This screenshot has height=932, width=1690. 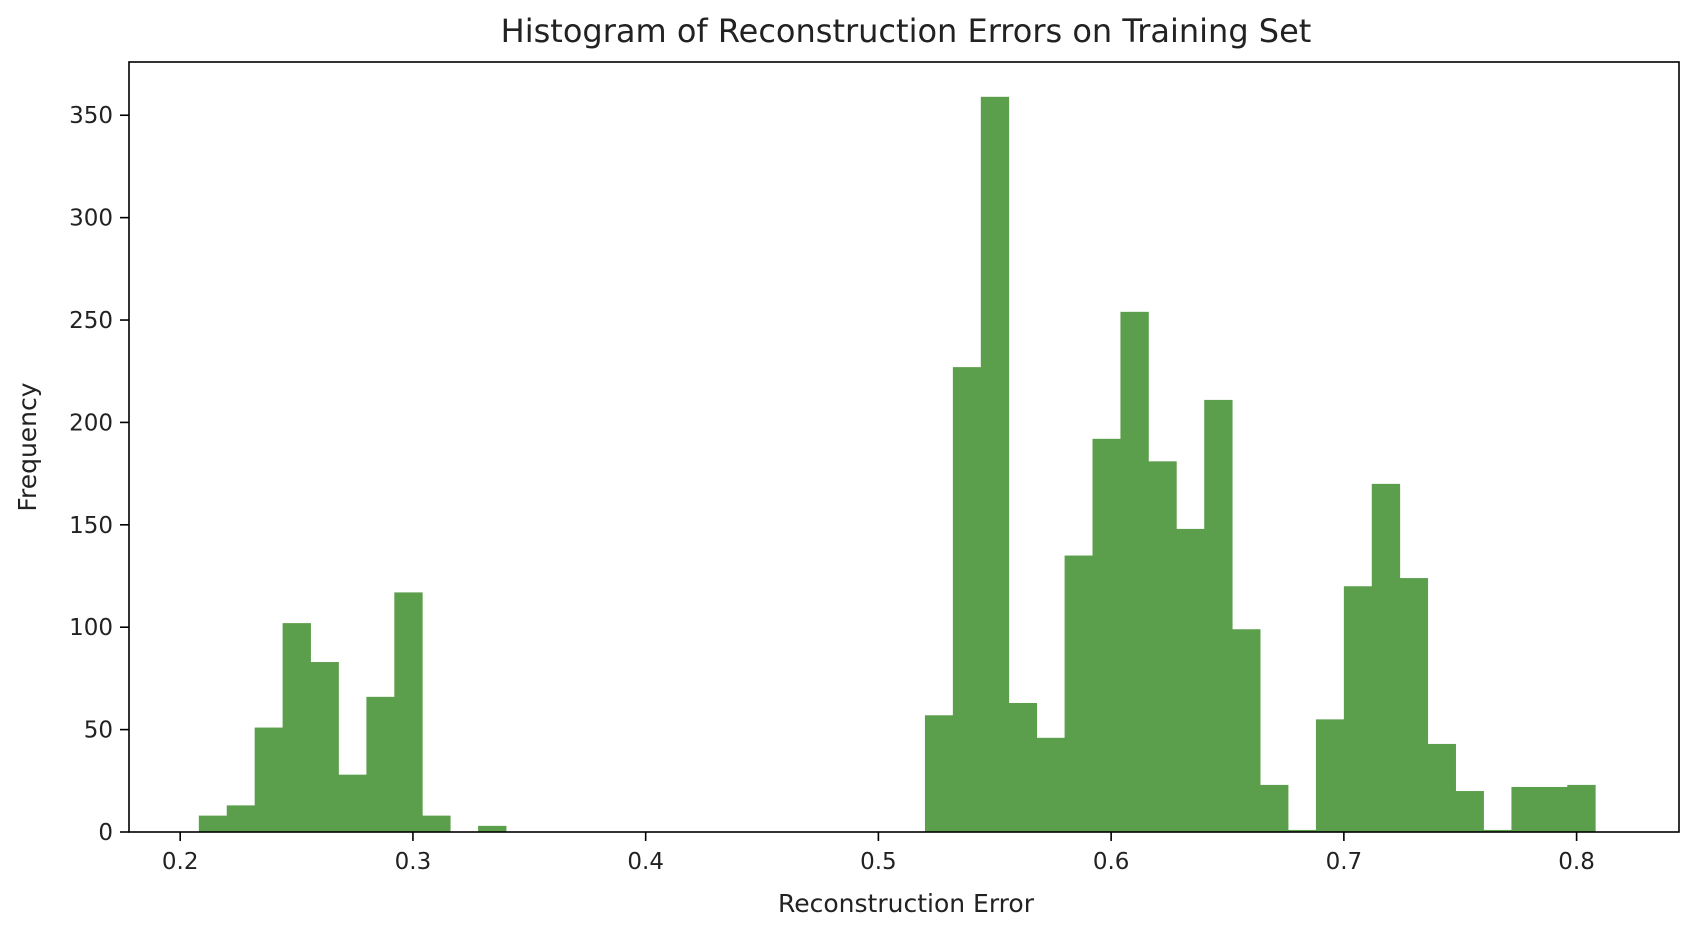 I want to click on x-axis-label: Reconstruction Error, so click(x=906, y=903).